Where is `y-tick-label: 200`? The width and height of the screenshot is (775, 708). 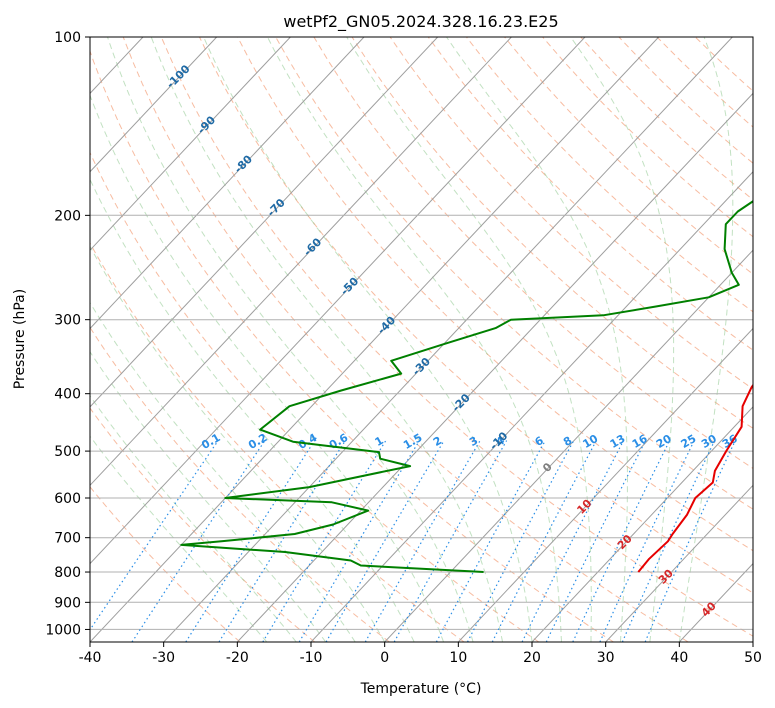 y-tick-label: 200 is located at coordinates (67, 216).